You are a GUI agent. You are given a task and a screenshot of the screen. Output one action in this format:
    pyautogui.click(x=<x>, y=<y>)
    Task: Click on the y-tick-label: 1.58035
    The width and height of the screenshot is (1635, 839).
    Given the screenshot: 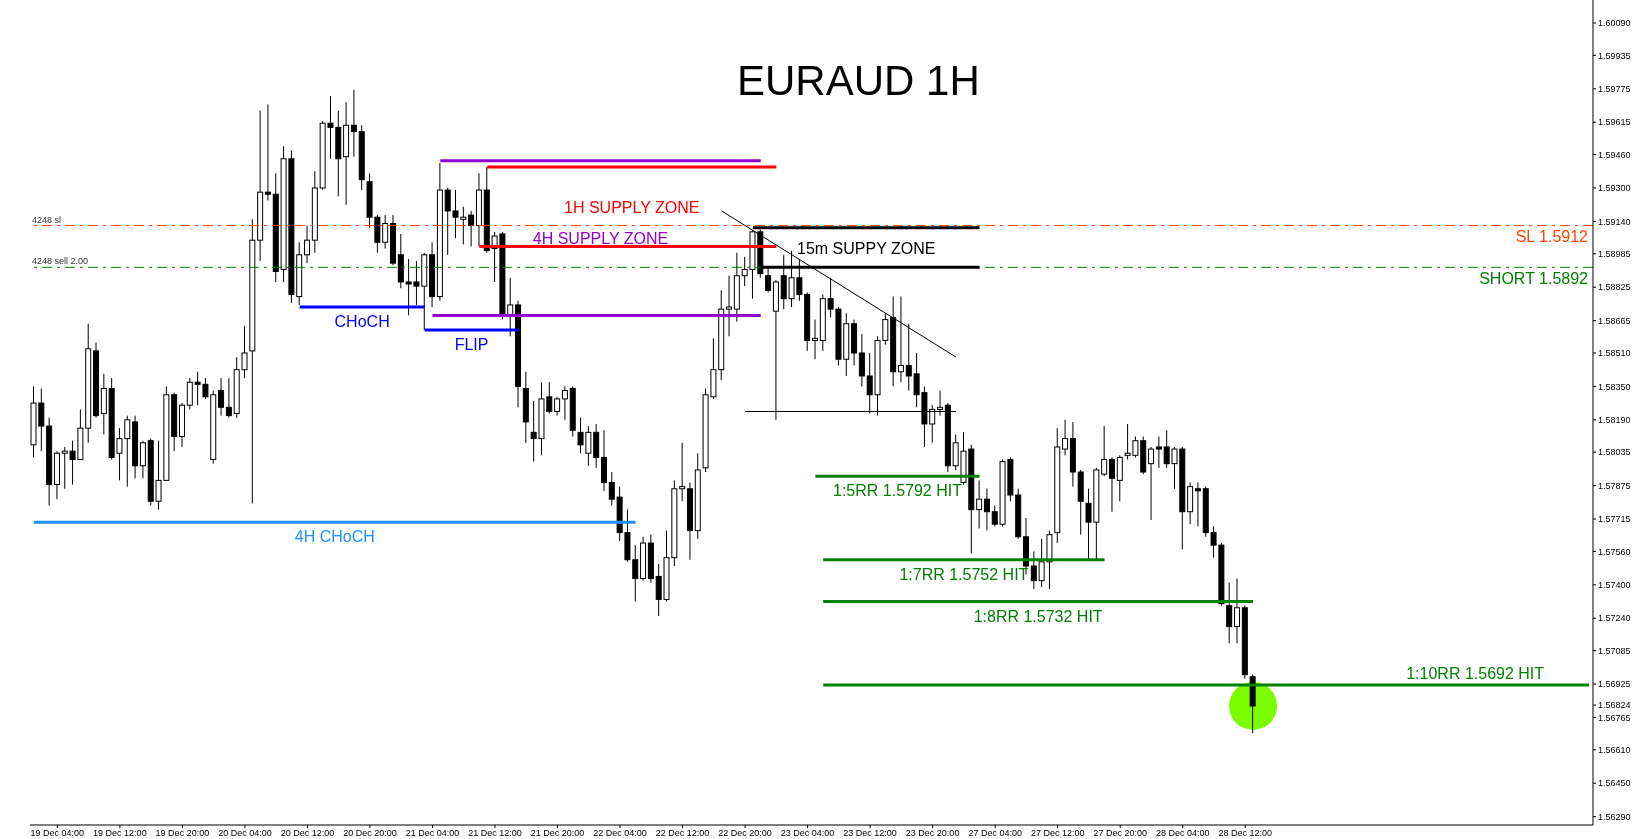 What is the action you would take?
    pyautogui.click(x=1614, y=452)
    